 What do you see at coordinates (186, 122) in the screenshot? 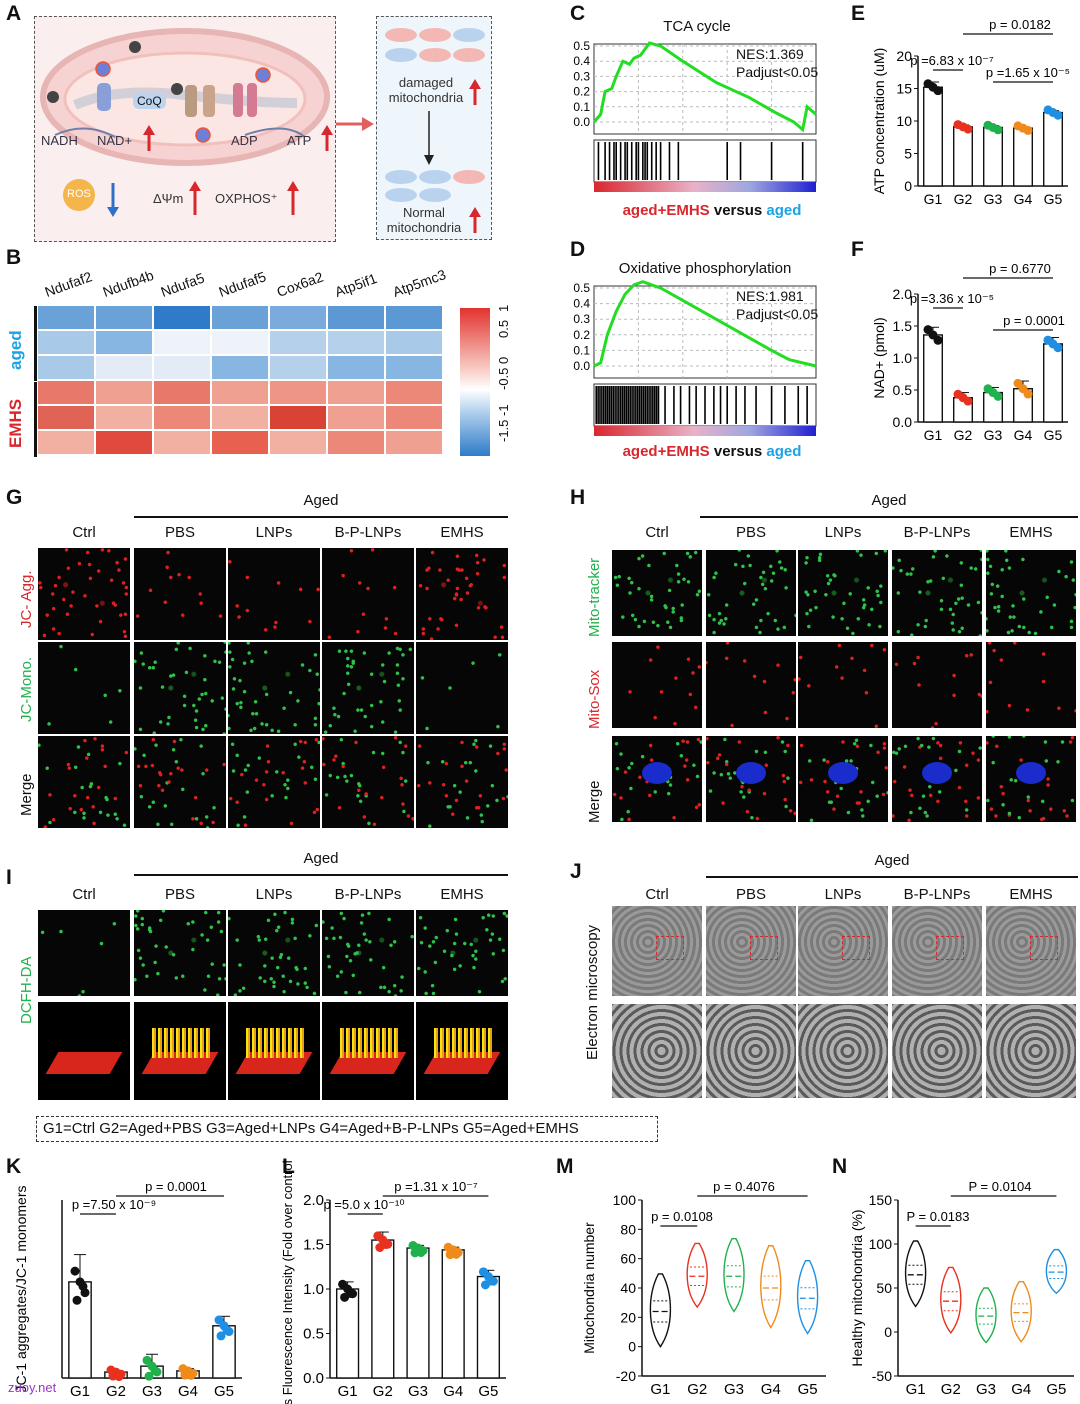
I see `mitochondrion-illustration` at bounding box center [186, 122].